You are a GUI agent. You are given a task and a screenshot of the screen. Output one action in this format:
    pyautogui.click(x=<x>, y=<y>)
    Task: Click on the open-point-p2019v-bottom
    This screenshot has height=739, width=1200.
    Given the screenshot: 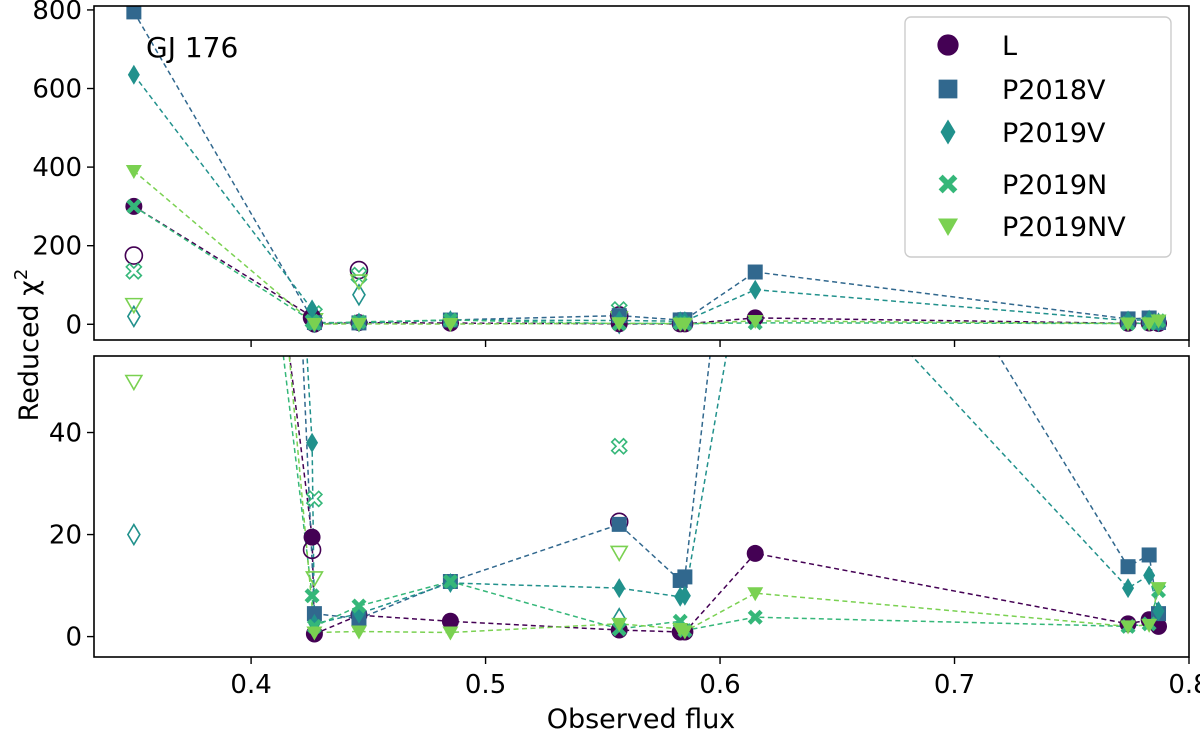 What is the action you would take?
    pyautogui.click(x=133, y=535)
    